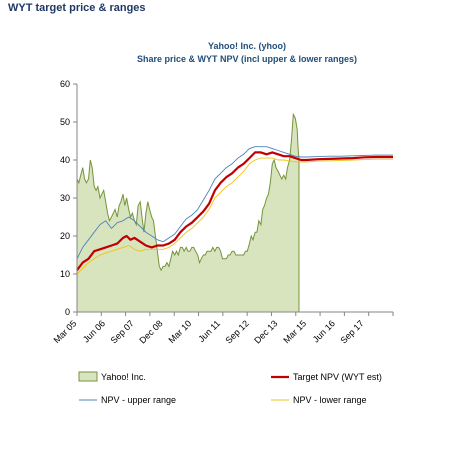 The image size is (462, 452). I want to click on y-tick-label: 20, so click(65, 236).